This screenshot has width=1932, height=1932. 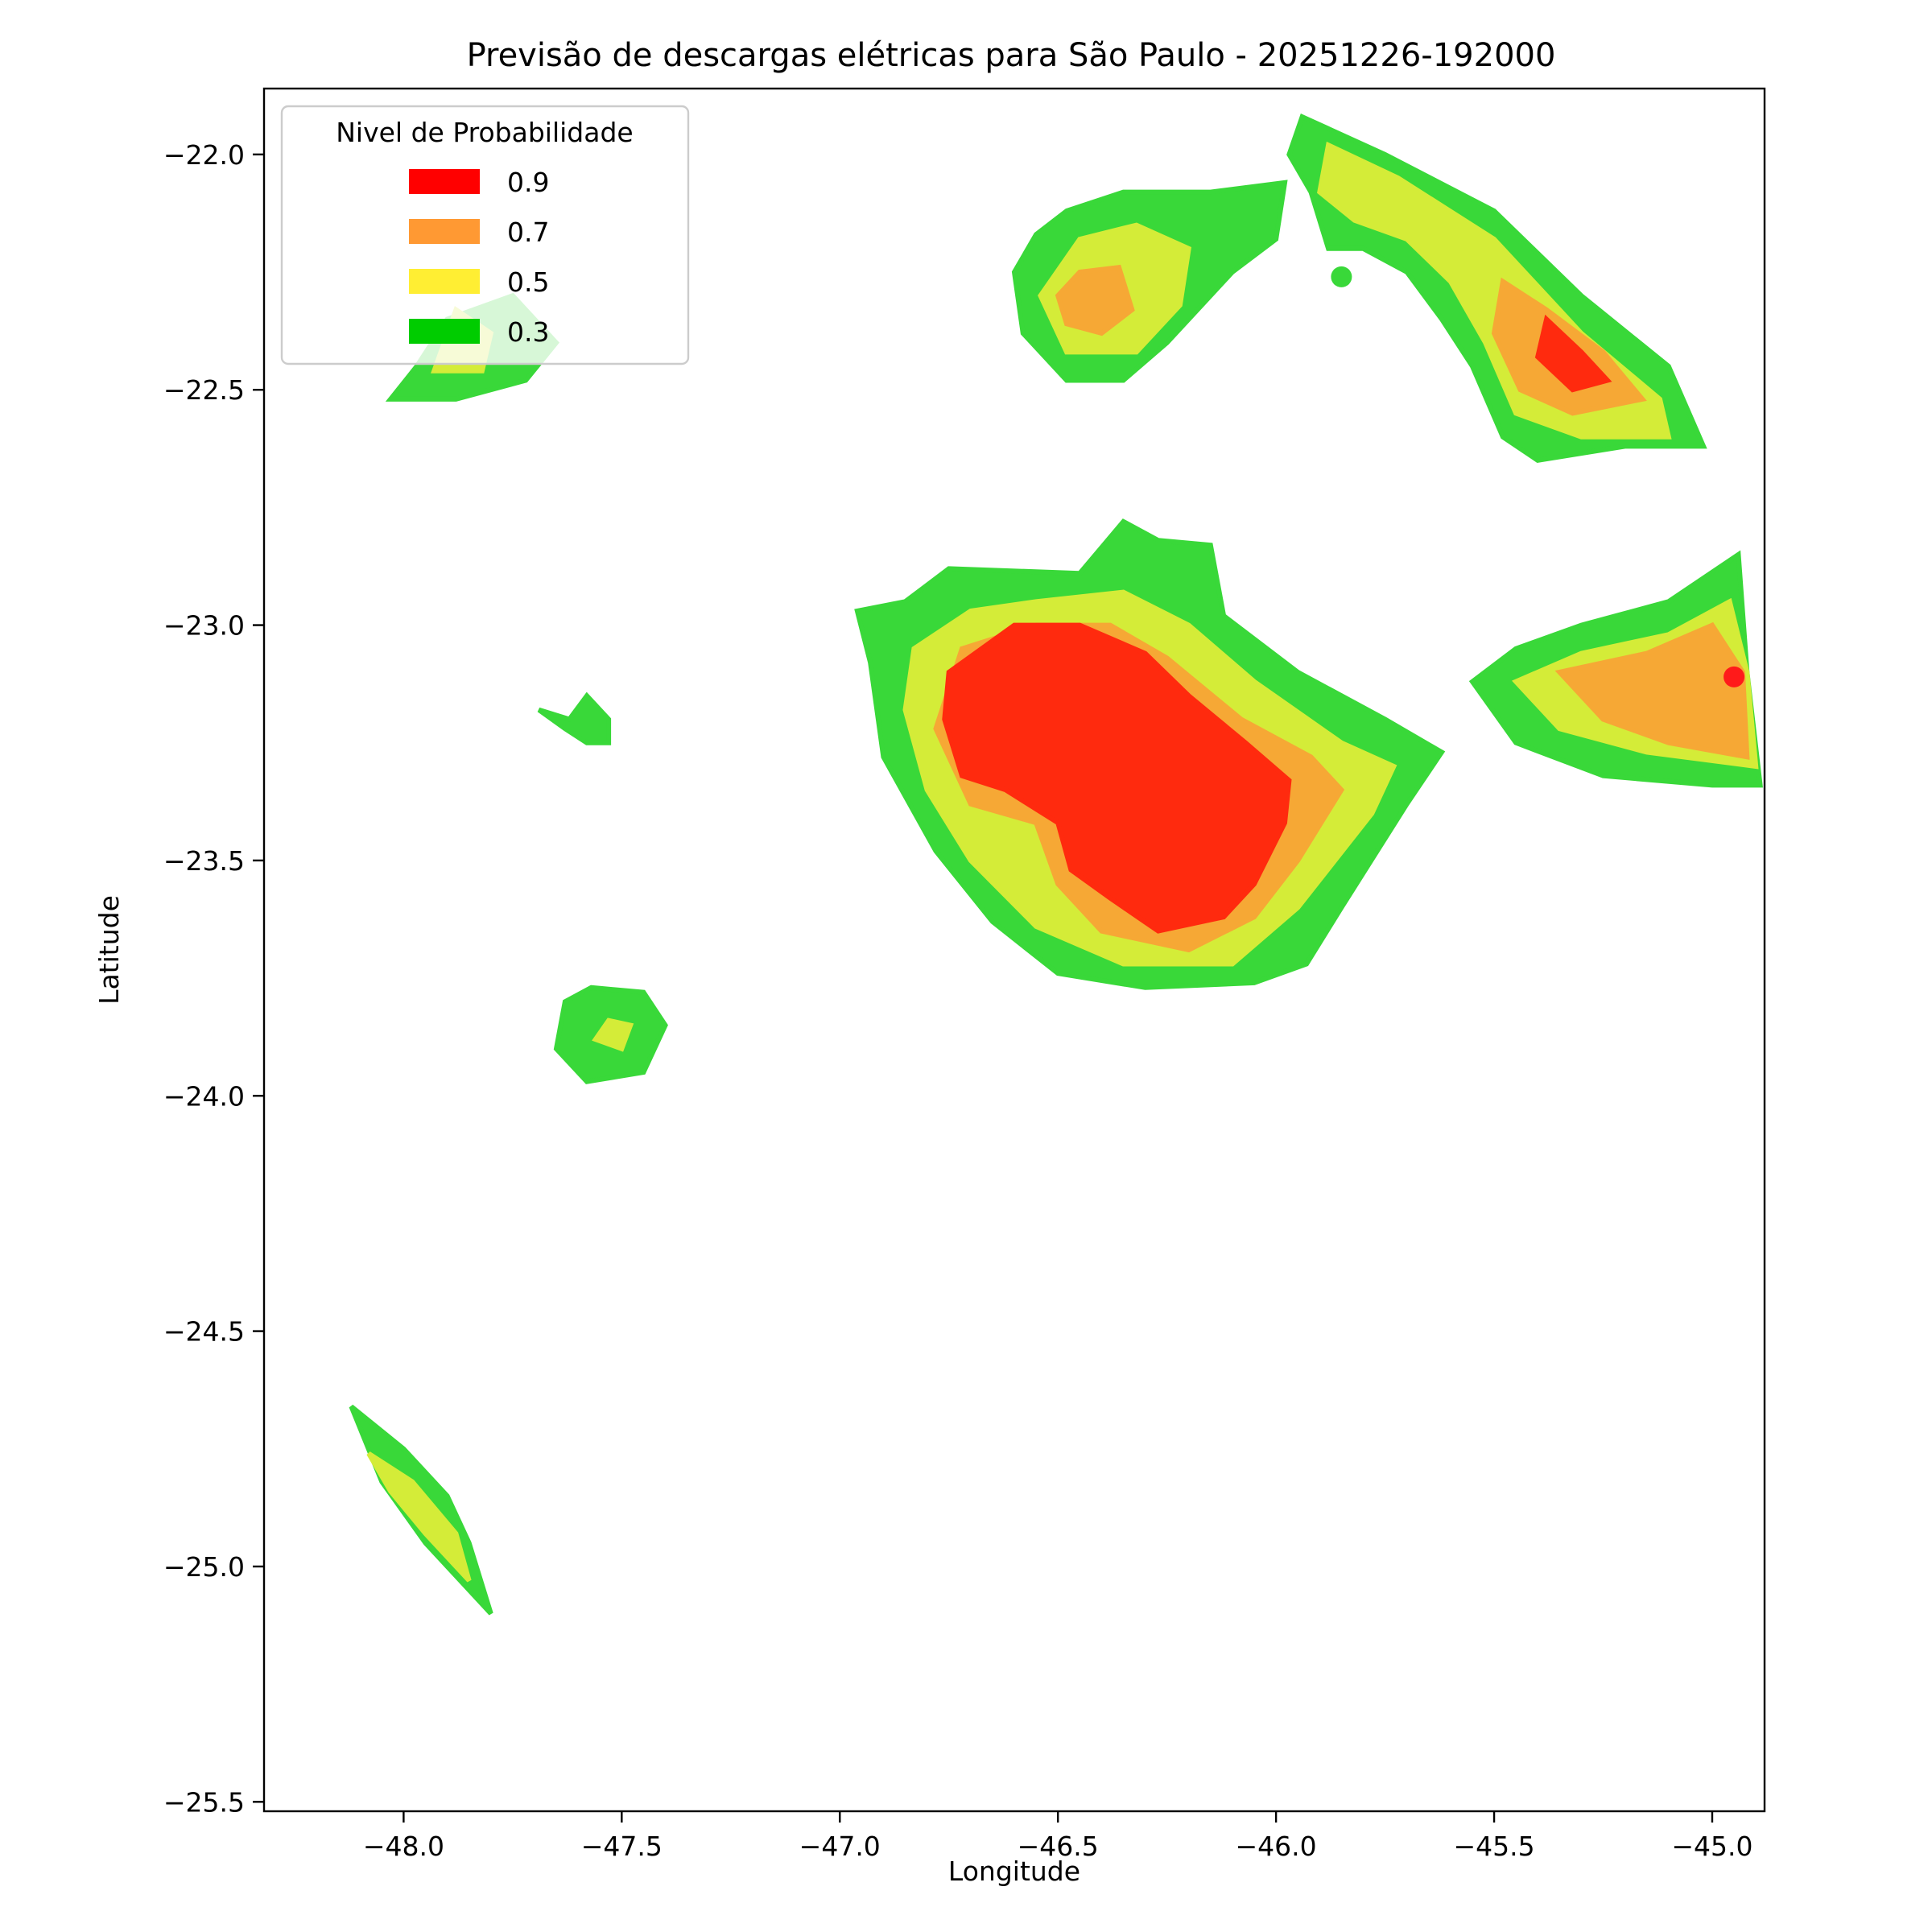 I want to click on y-tick-label: −25.0, so click(x=204, y=1567).